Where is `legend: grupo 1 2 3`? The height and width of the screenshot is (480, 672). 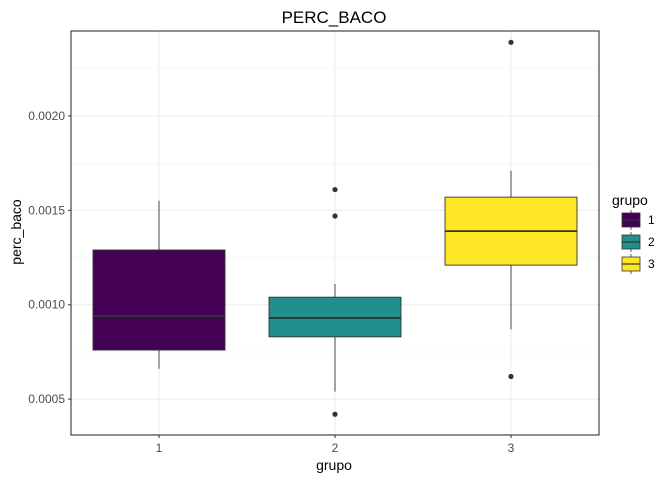
legend: grupo 1 2 3 is located at coordinates (633, 233).